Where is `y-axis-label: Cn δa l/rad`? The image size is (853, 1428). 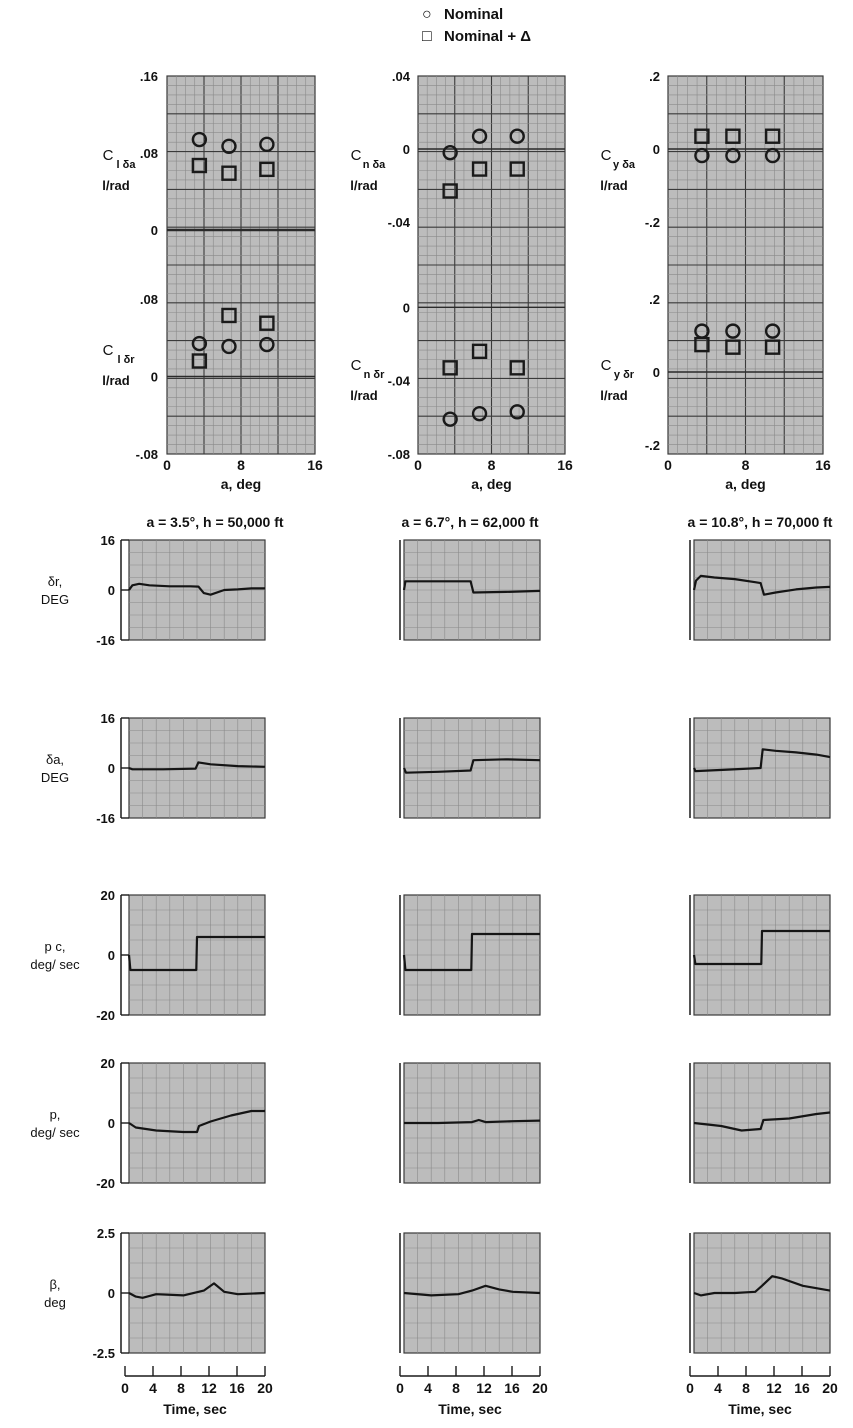 y-axis-label: Cn δa l/rad is located at coordinates (368, 170).